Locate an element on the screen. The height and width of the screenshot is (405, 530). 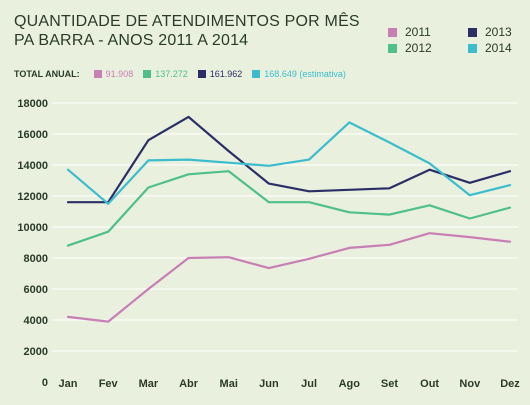
total-value-2014: 168.649 (estimativa) is located at coordinates (305, 74).